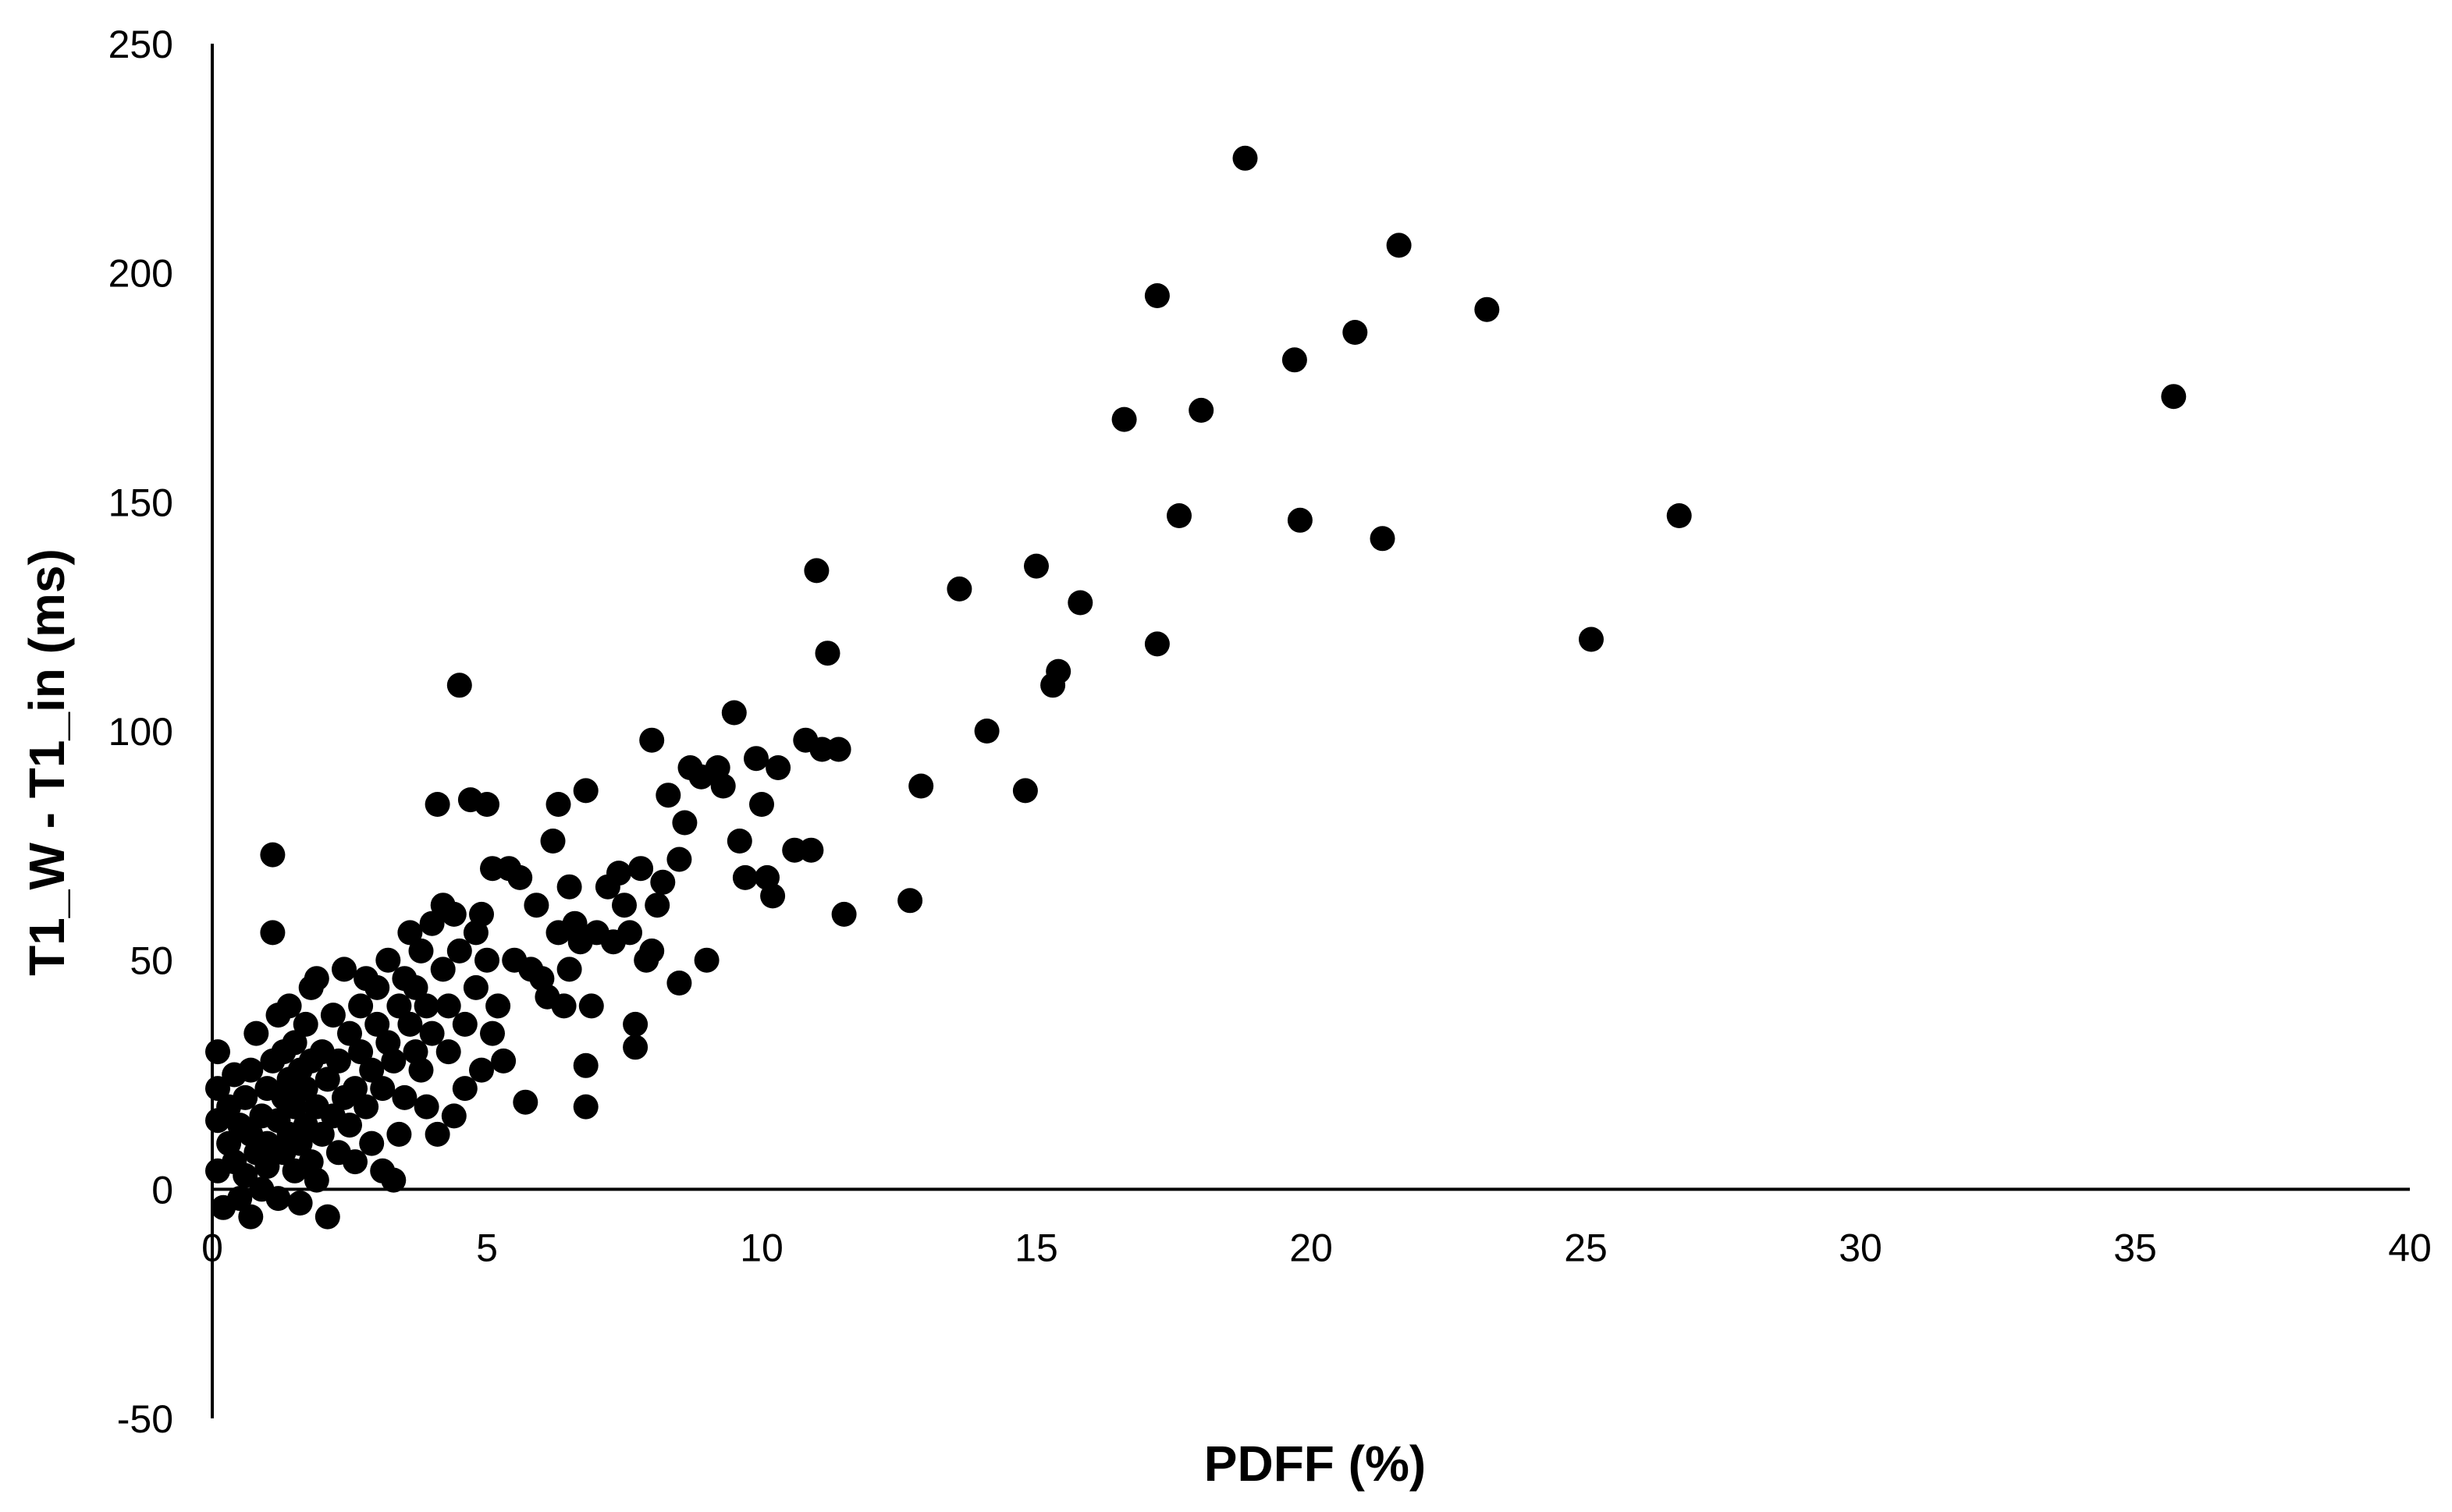  What do you see at coordinates (1586, 1247) in the screenshot?
I see `x-tick-label: 25` at bounding box center [1586, 1247].